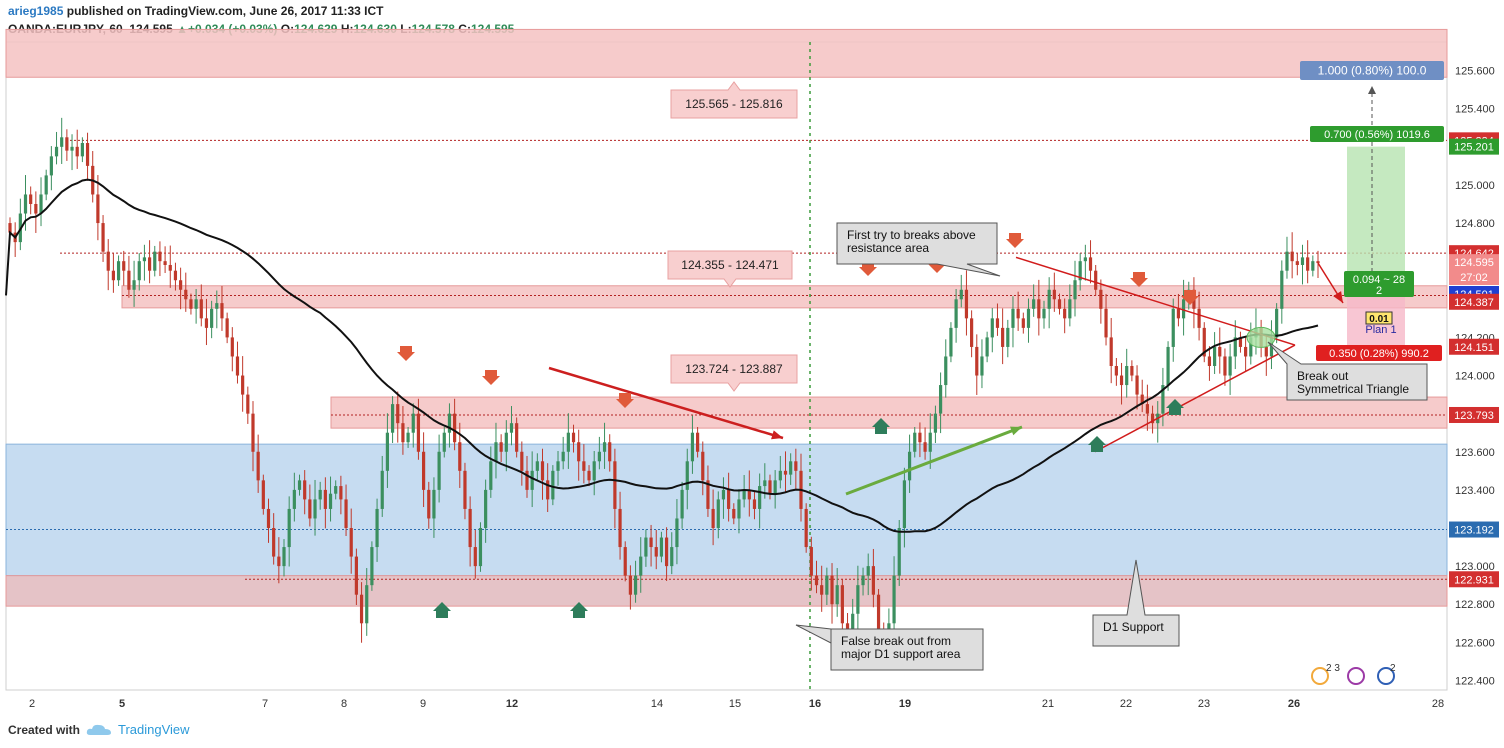 Image resolution: width=1504 pixels, height=748 pixels. I want to click on event-count: 2 3, so click(1333, 668).